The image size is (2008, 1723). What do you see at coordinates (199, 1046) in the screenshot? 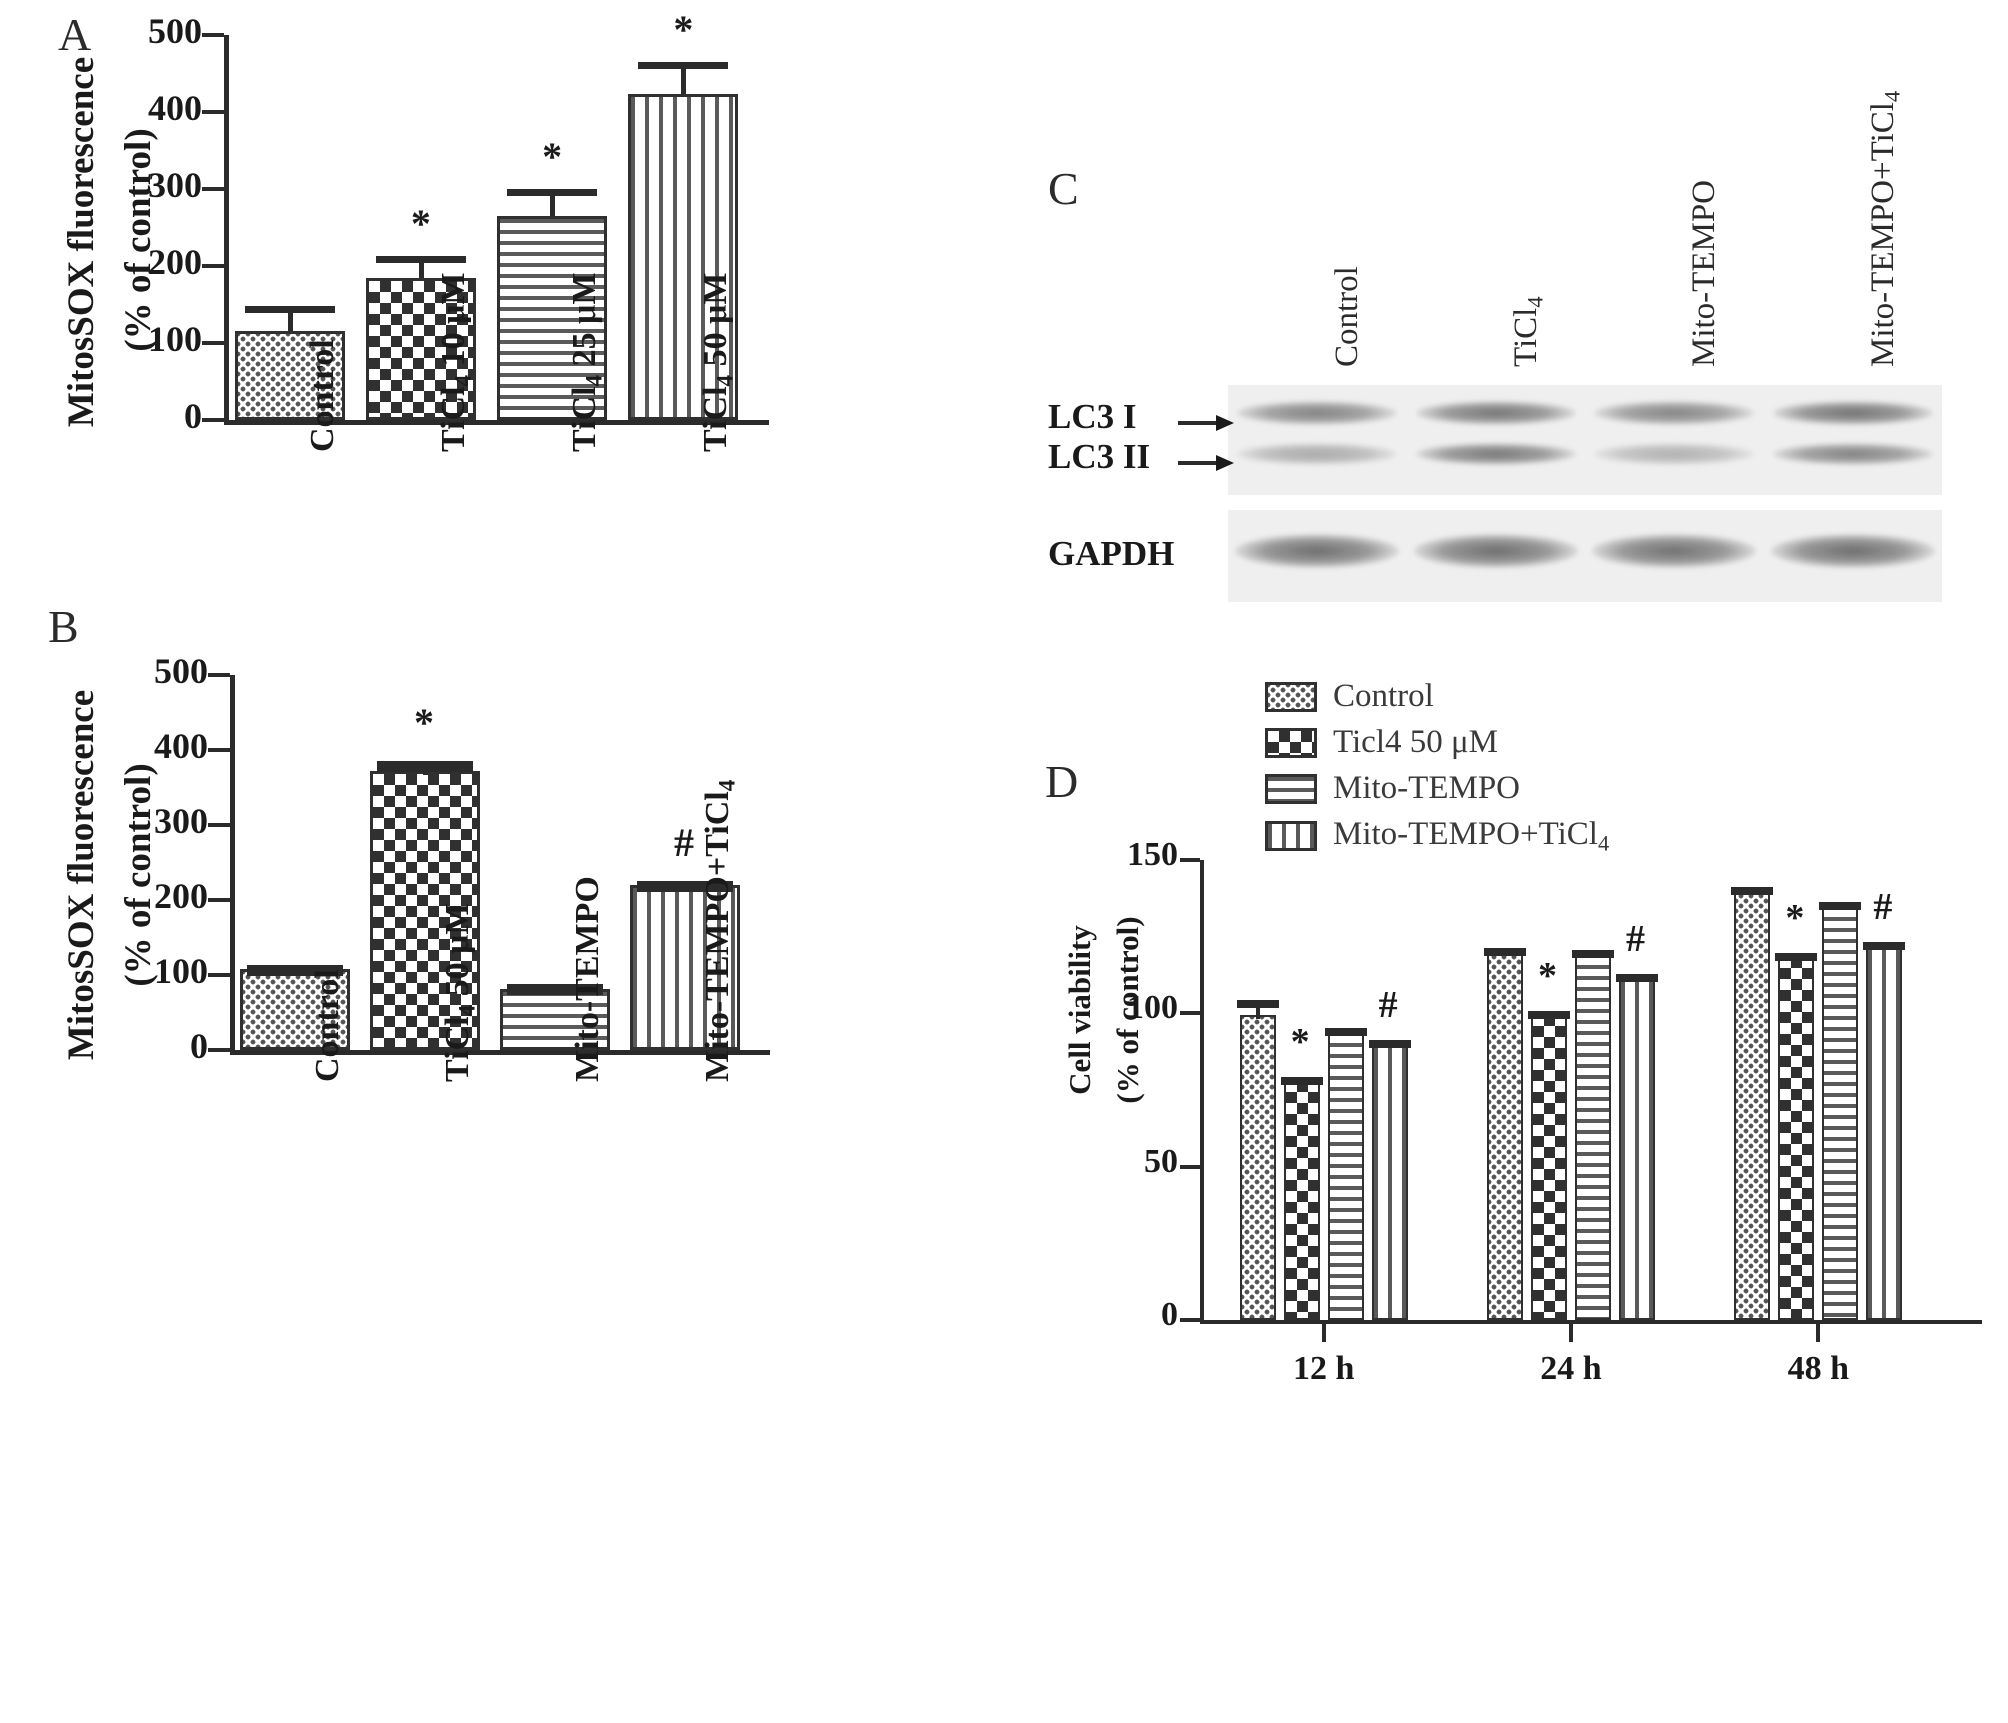
I see `panel-b-y-ticklabel: 0` at bounding box center [199, 1046].